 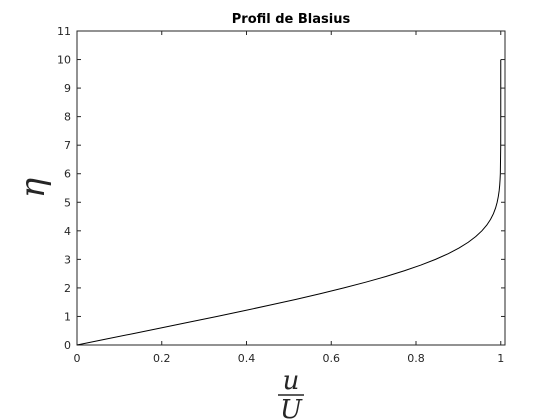 What do you see at coordinates (64, 31) in the screenshot?
I see `y-tick-label: 11` at bounding box center [64, 31].